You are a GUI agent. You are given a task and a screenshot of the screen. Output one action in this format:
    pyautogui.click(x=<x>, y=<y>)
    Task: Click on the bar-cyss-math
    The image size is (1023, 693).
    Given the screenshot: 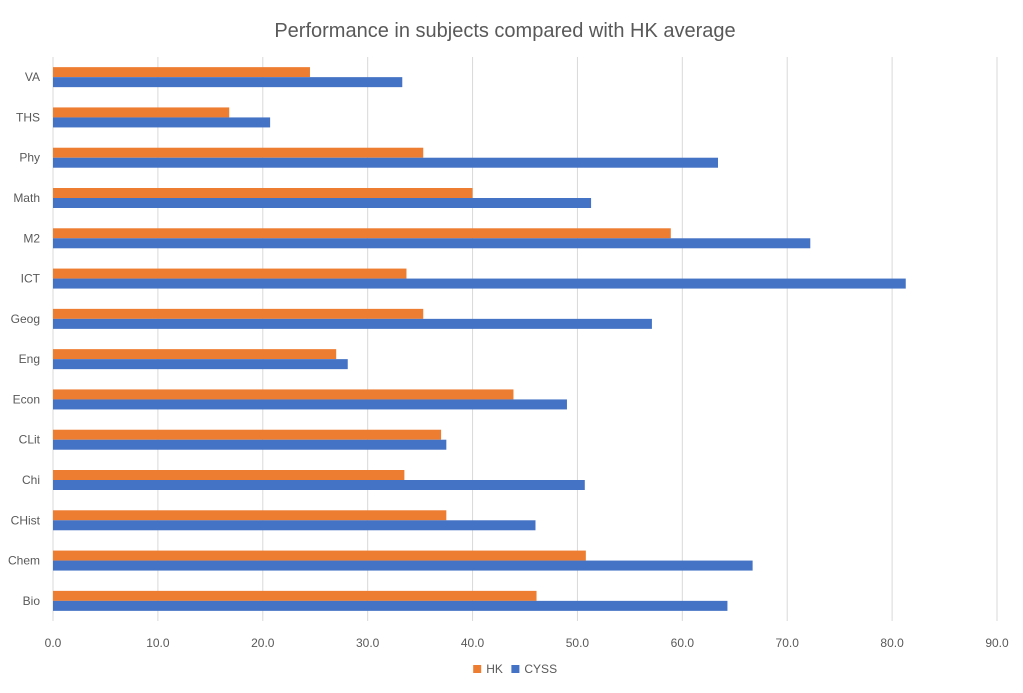 What is the action you would take?
    pyautogui.click(x=322, y=203)
    